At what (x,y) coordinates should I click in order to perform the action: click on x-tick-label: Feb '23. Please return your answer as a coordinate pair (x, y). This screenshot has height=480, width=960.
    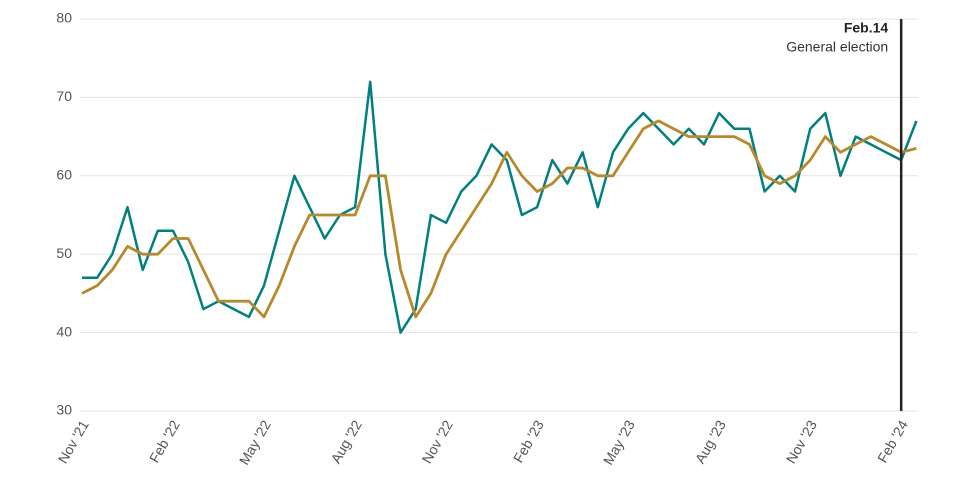
    Looking at the image, I should click on (528, 441).